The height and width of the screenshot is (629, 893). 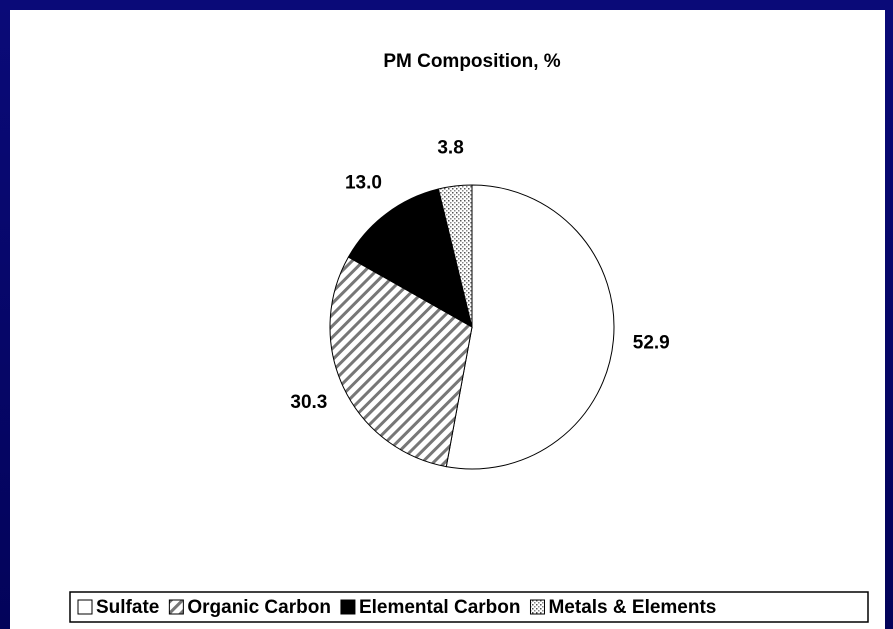 I want to click on legend-label: Metals & Elements, so click(x=632, y=607).